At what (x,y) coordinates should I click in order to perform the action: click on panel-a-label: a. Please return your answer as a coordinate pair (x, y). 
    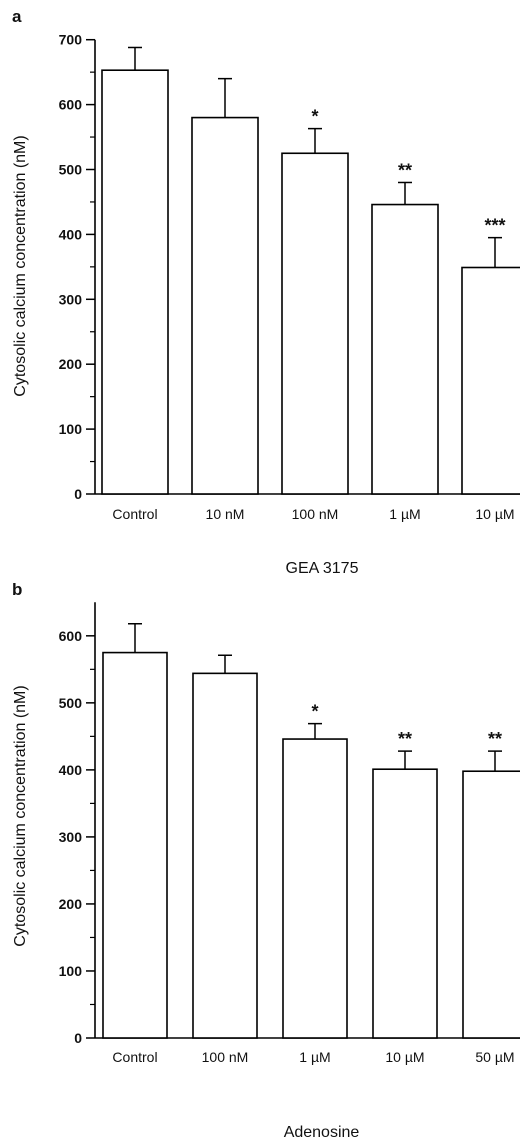
    Looking at the image, I should click on (17, 16).